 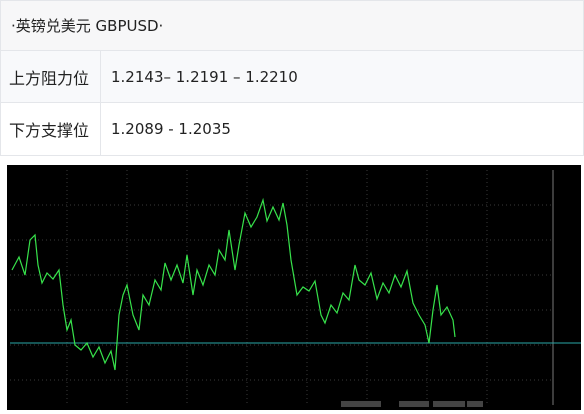 What do you see at coordinates (342, 129) in the screenshot?
I see `row-value: 1.2089 - 1.2035` at bounding box center [342, 129].